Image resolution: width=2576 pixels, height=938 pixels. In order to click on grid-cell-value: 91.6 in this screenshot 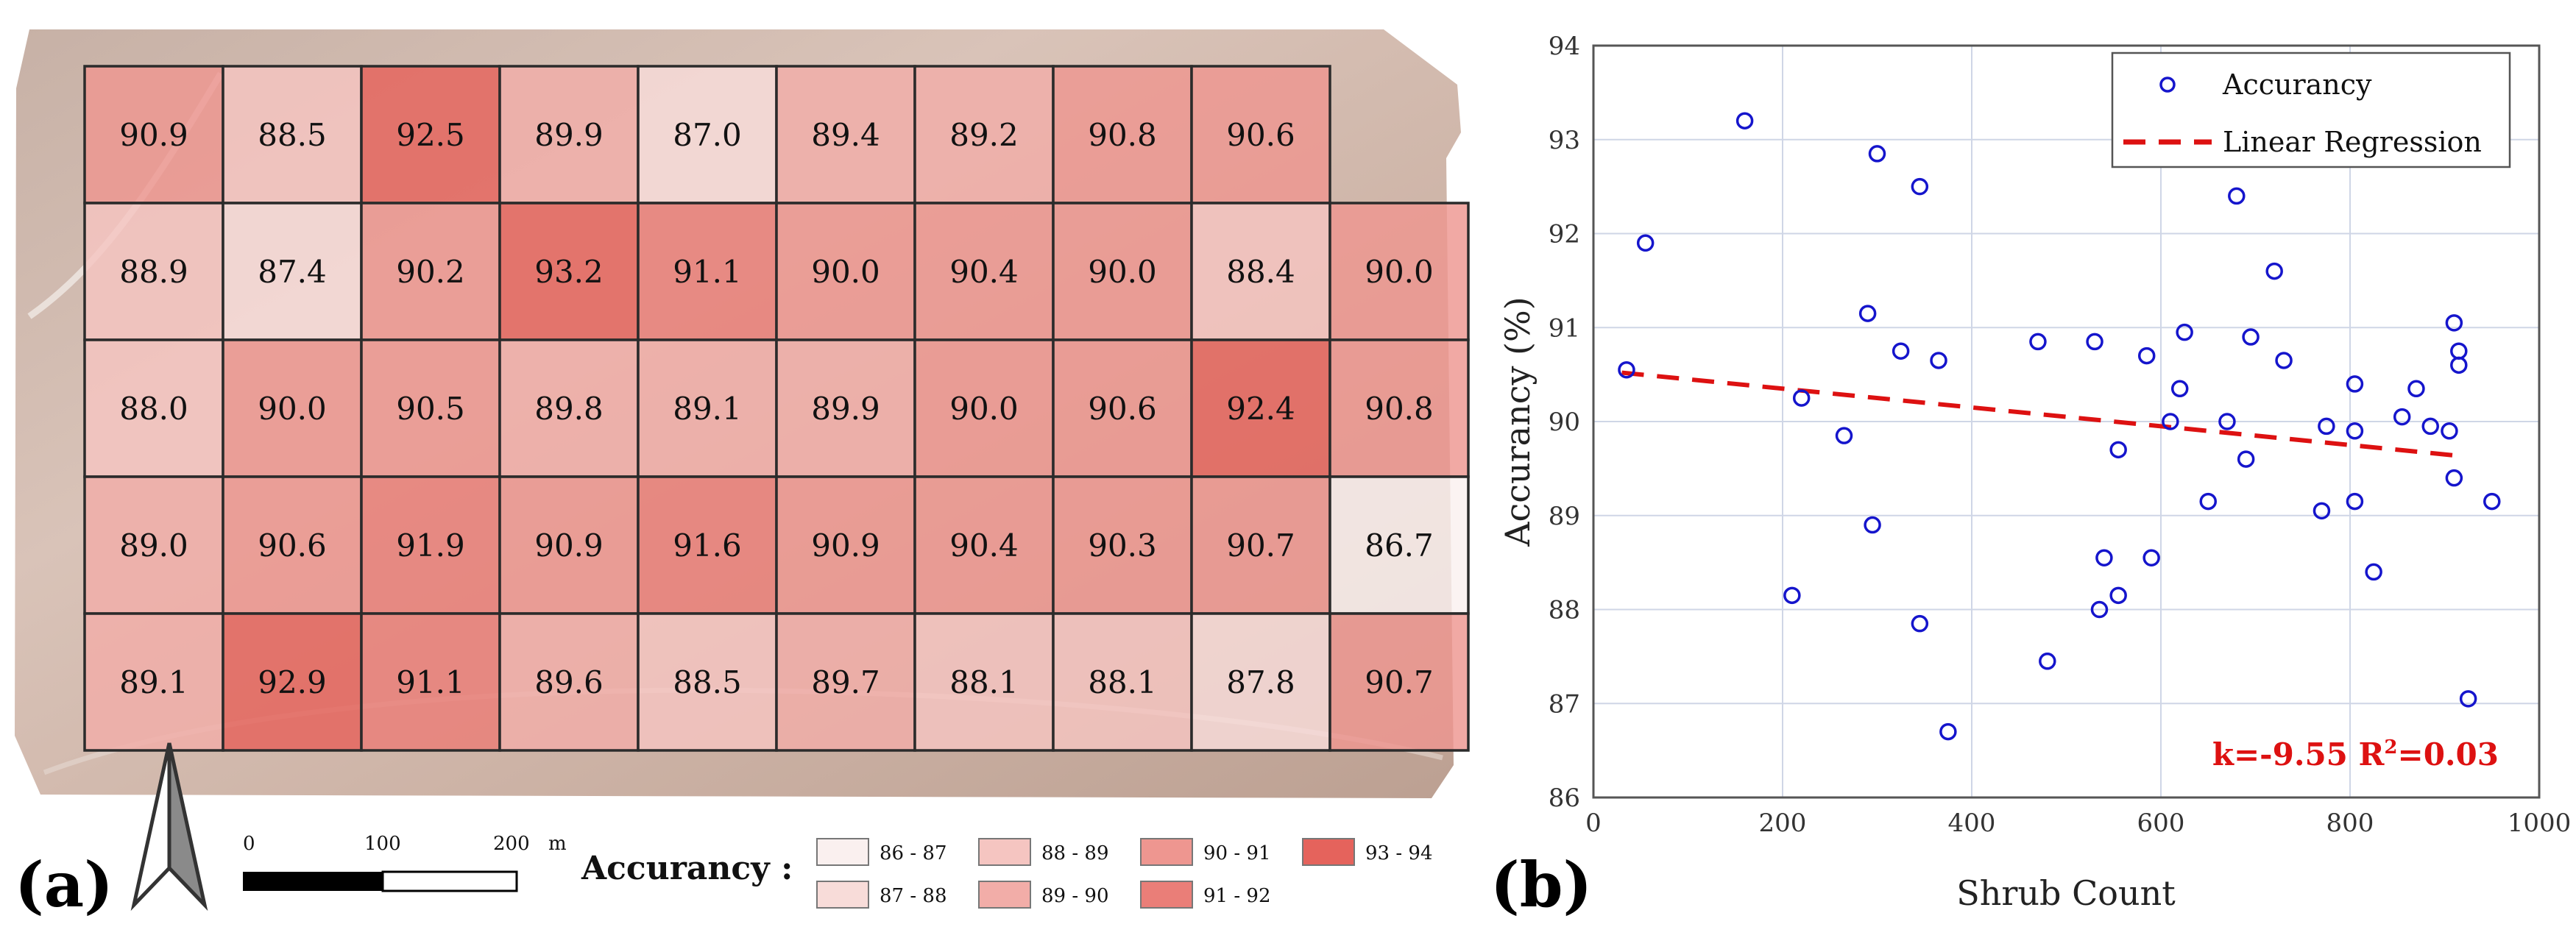, I will do `click(707, 546)`.